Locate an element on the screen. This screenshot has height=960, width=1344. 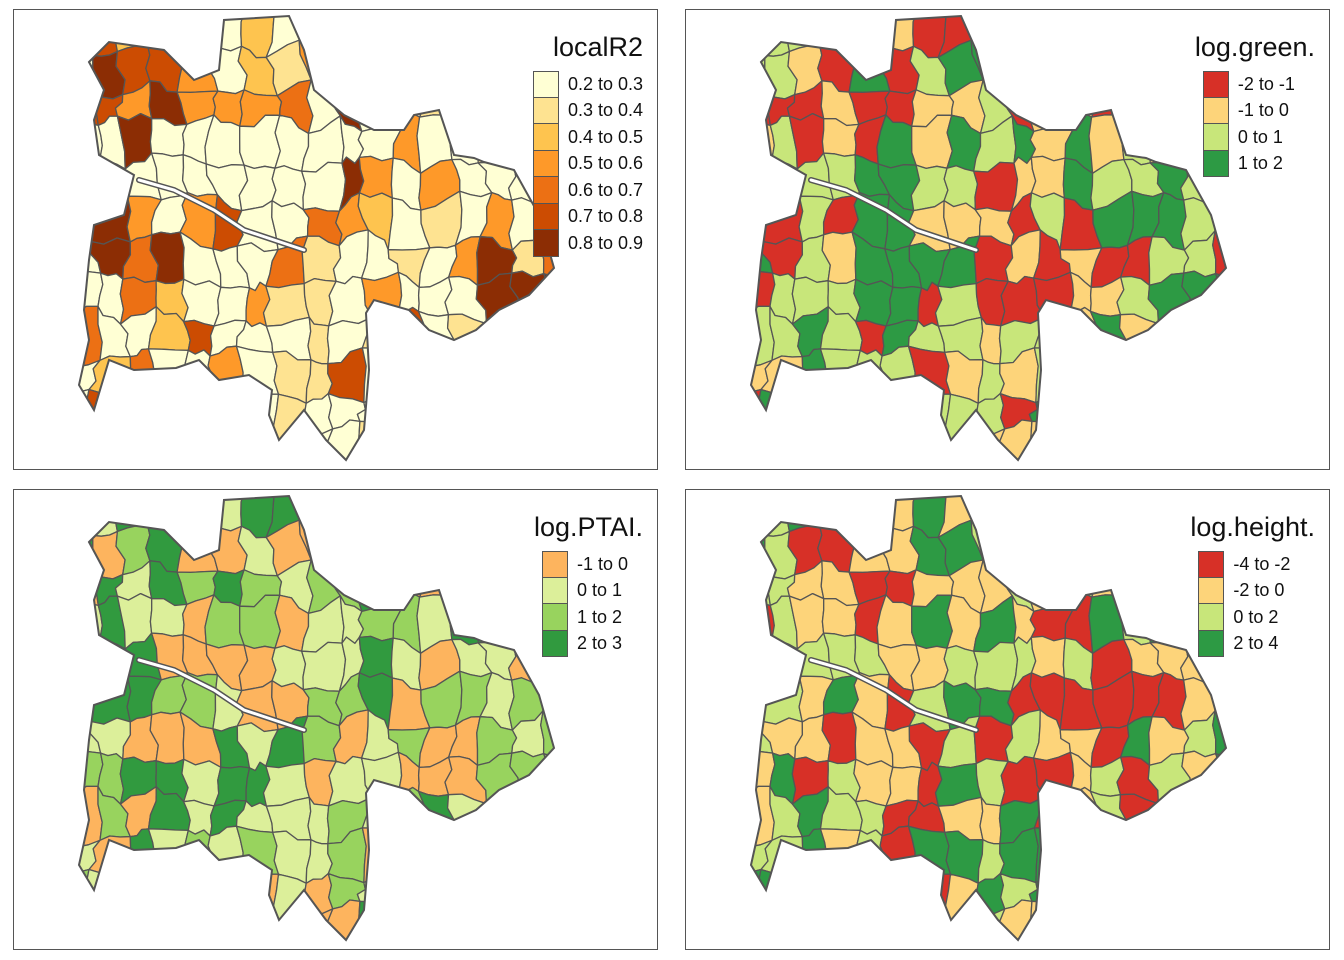
river-clyde is located at coordinates (221, 215).